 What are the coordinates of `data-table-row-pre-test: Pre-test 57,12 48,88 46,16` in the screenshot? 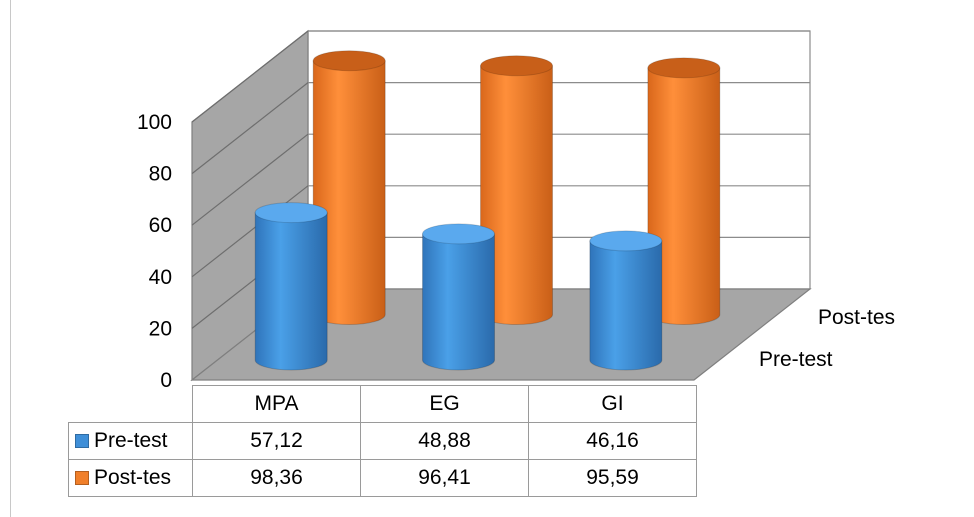 It's located at (382, 441).